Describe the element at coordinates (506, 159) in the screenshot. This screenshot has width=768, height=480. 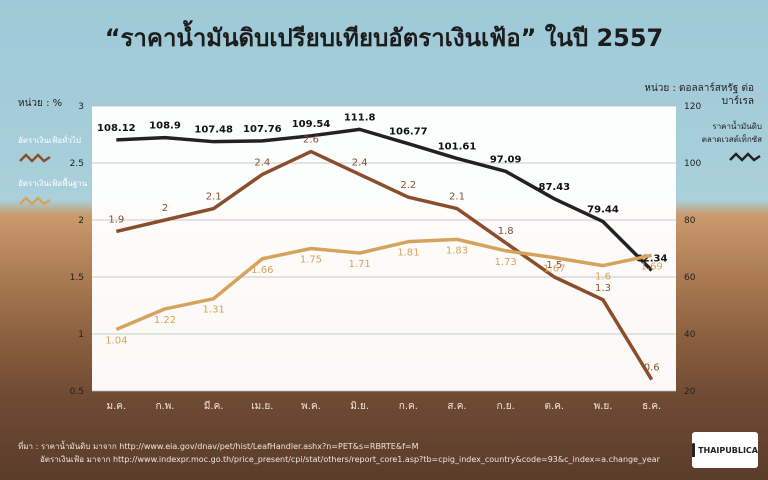
I see `data-label: 97.09` at that location.